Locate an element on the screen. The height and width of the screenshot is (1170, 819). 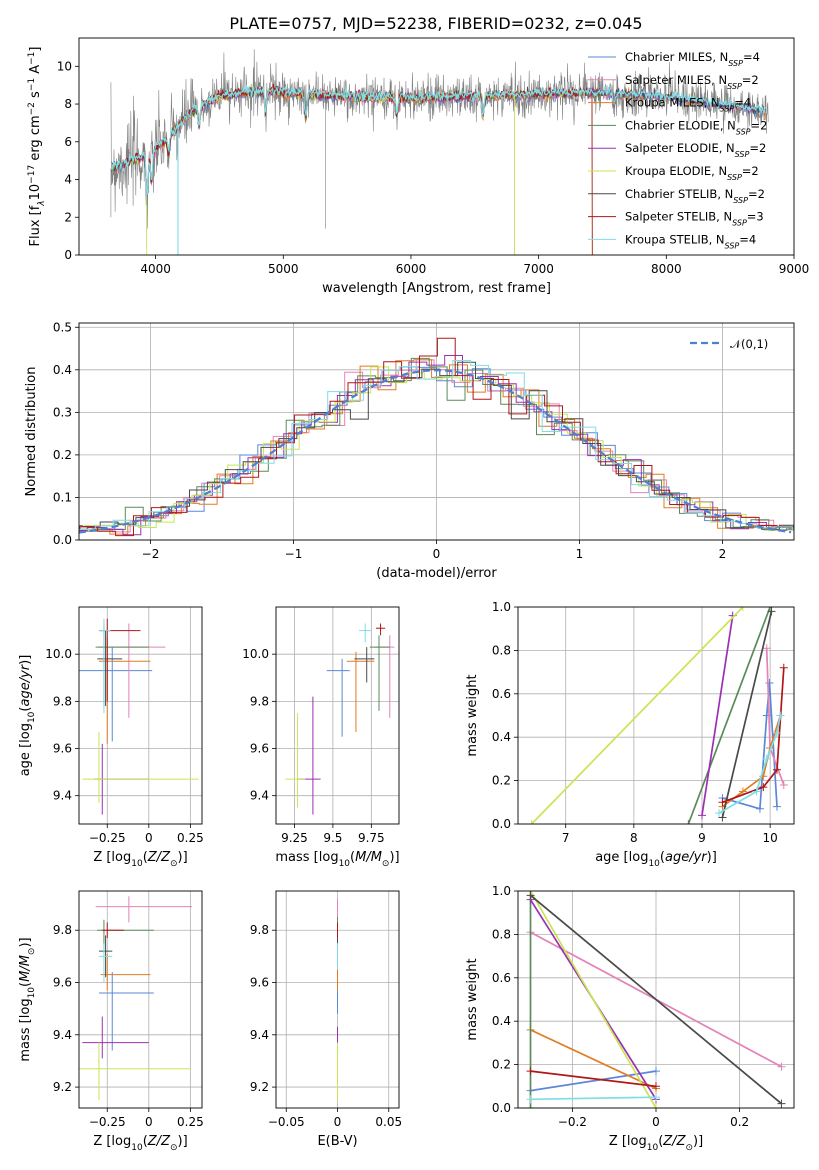
x-axis-label-part: )] is located at coordinates (712, 857).